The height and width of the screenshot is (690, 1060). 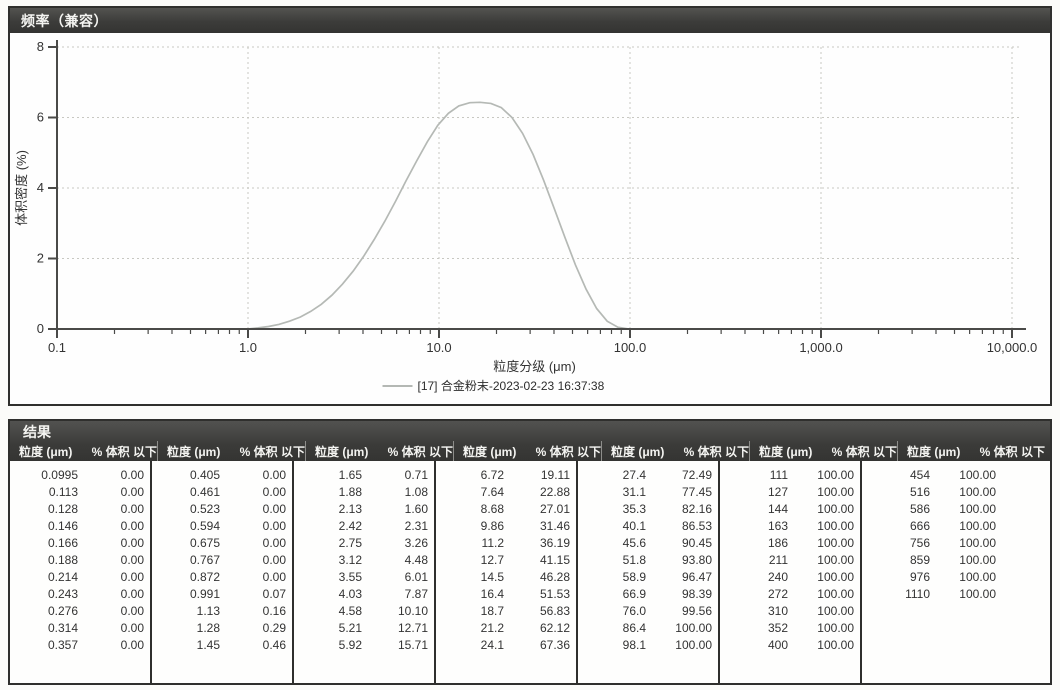 I want to click on size-value: 1110, so click(x=917, y=593).